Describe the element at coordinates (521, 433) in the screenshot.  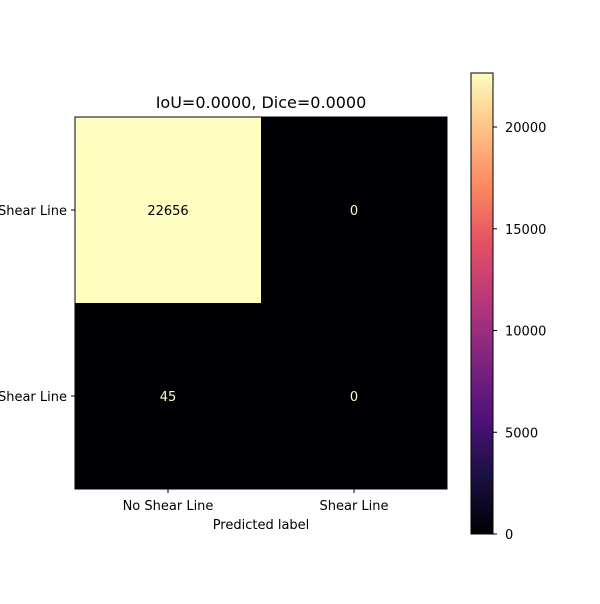
I see `colorbar-tick-label: 5000` at that location.